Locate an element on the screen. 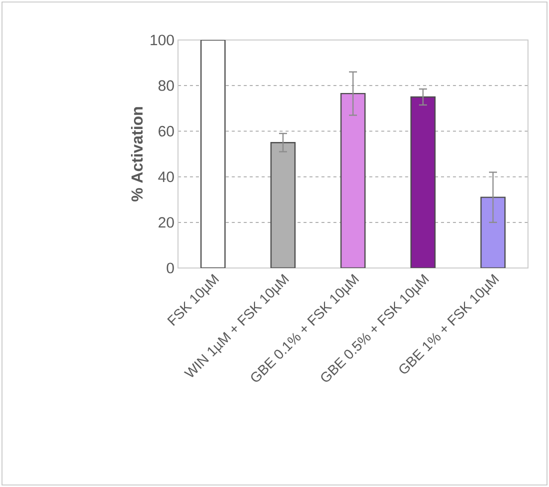 This screenshot has width=549, height=487. y-tick-label: 80 is located at coordinates (166, 85).